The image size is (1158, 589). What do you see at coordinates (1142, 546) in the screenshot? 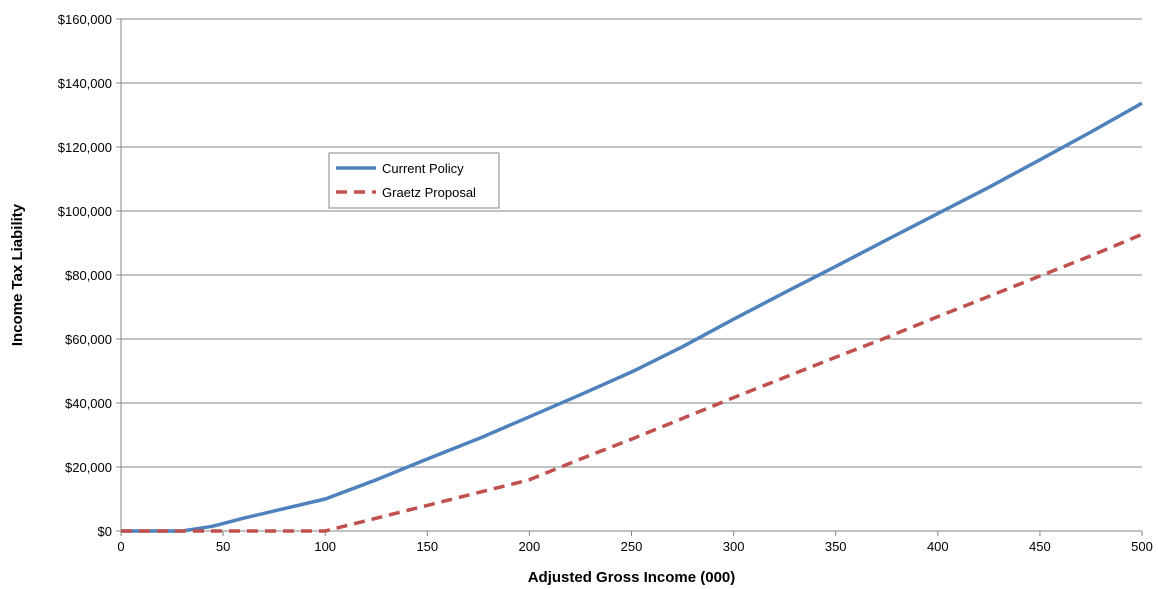
I see `x-tick-label: 500` at bounding box center [1142, 546].